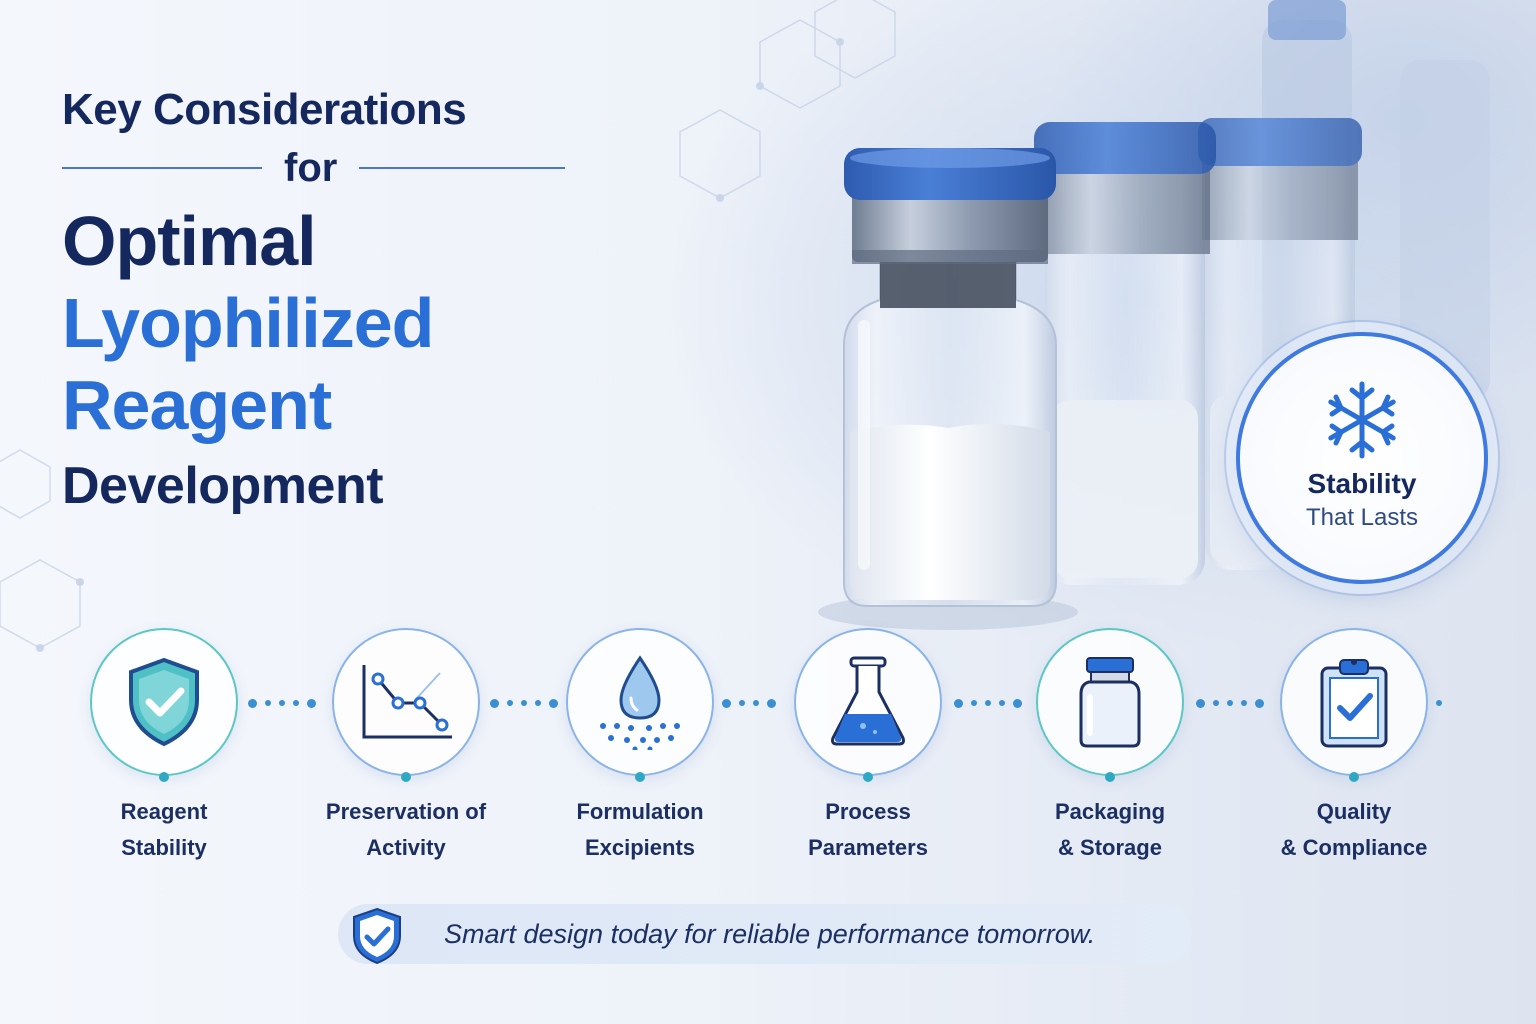  What do you see at coordinates (1110, 811) in the screenshot?
I see `step-label-line-1: Packaging` at bounding box center [1110, 811].